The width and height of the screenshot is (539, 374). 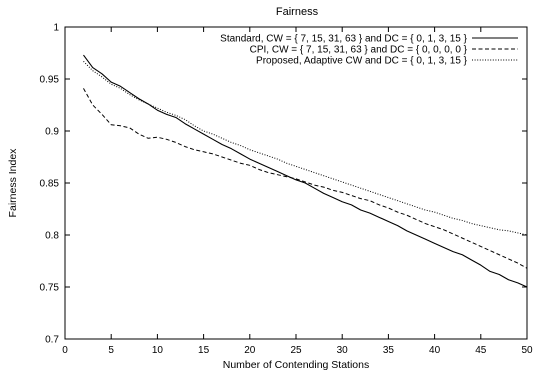 What do you see at coordinates (389, 350) in the screenshot?
I see `x-tick-label: 35` at bounding box center [389, 350].